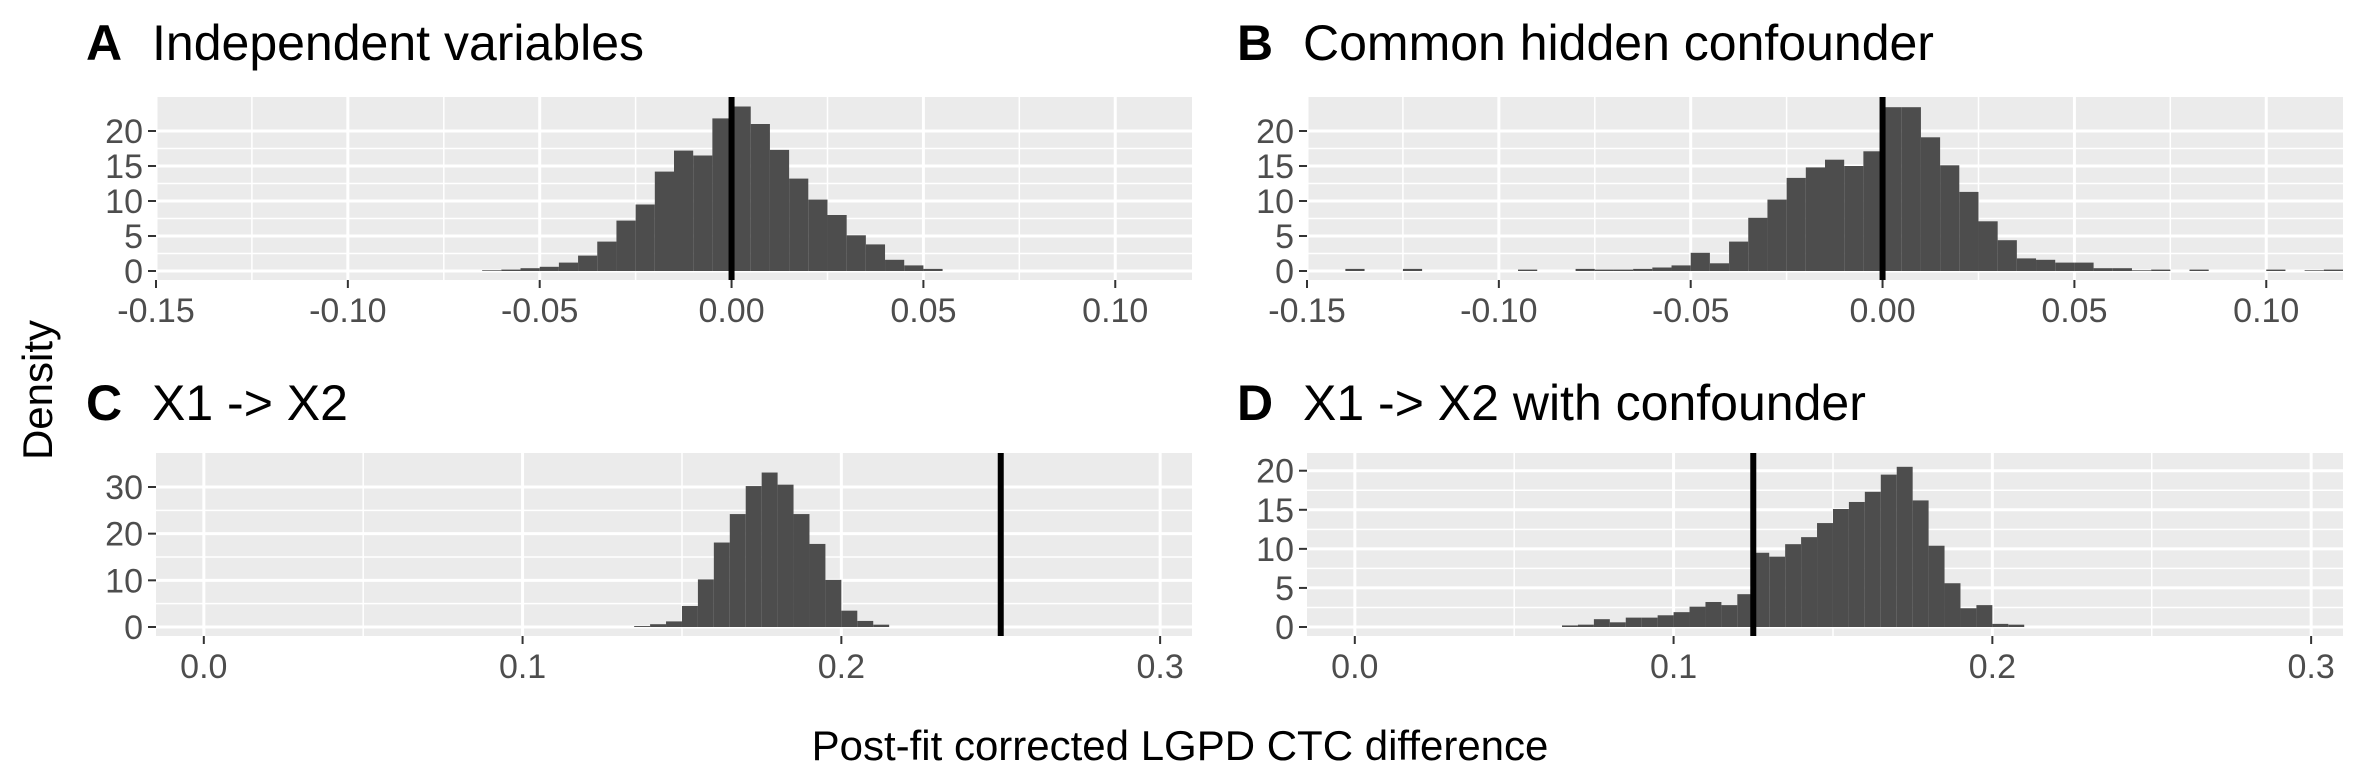 The height and width of the screenshot is (779, 2362). What do you see at coordinates (250, 403) in the screenshot?
I see `panel-title: X1 -> X2` at bounding box center [250, 403].